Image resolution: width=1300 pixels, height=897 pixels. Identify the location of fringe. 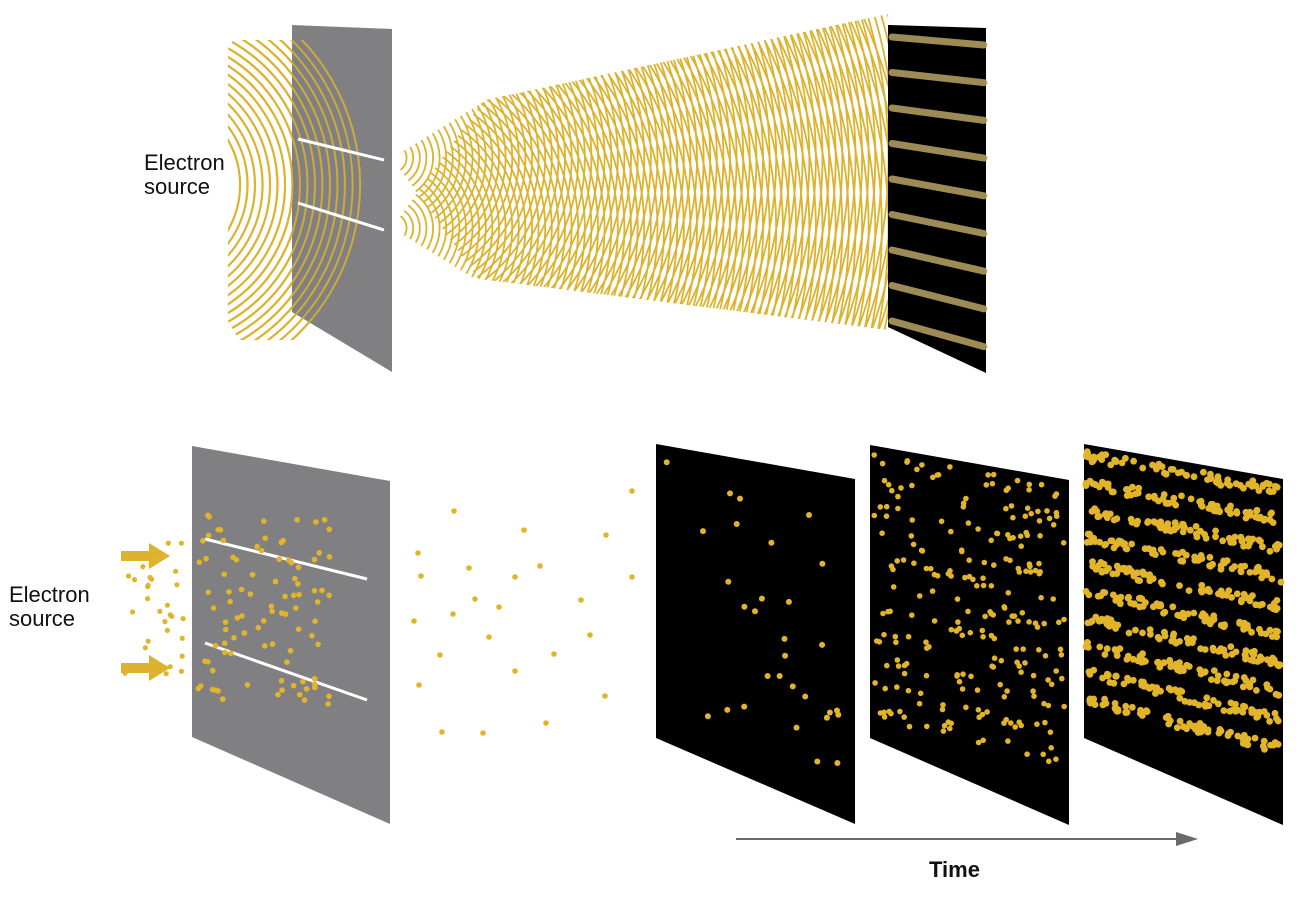
(938, 41).